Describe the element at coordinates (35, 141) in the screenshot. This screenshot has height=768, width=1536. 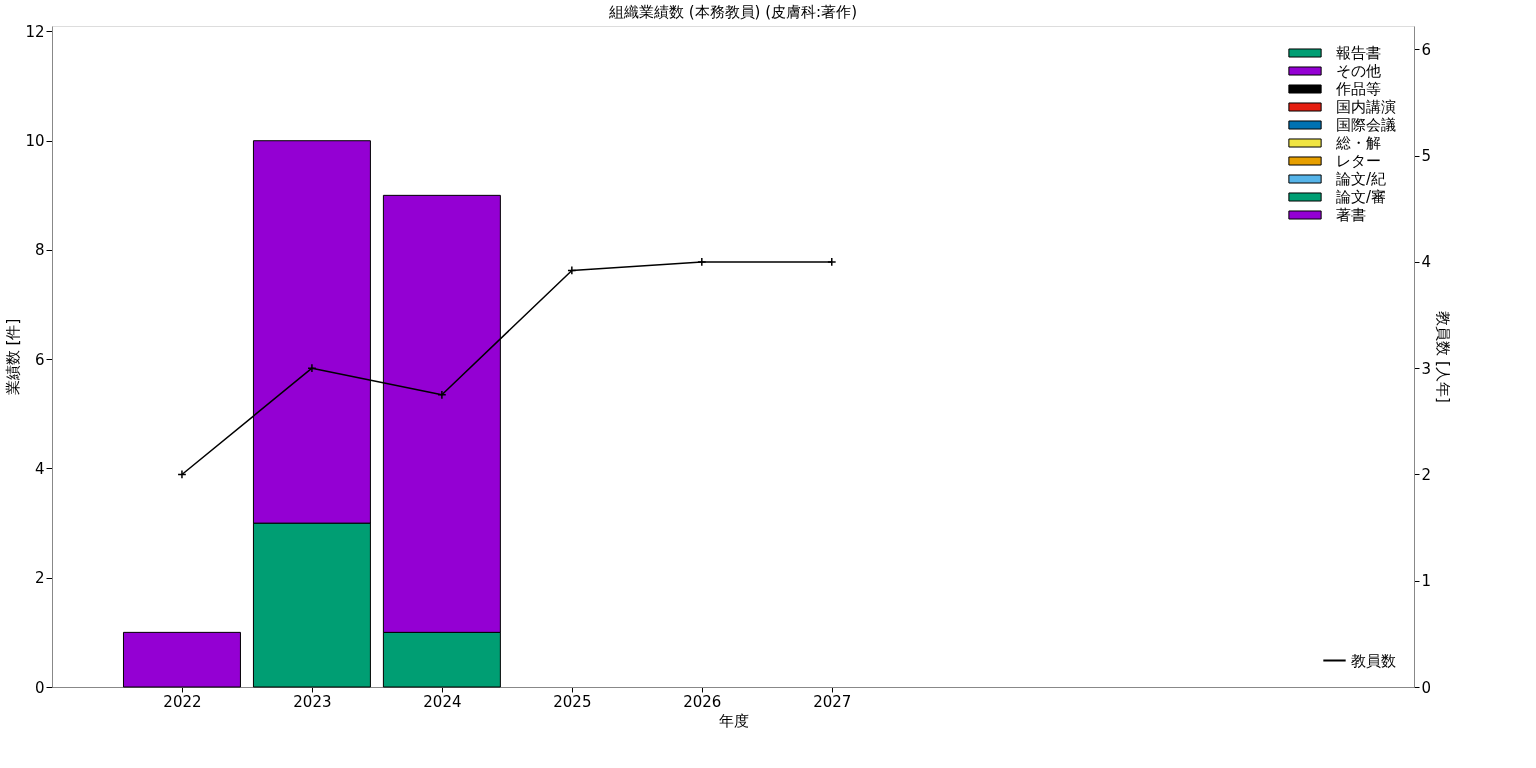
I see `y-tick-label: 10` at that location.